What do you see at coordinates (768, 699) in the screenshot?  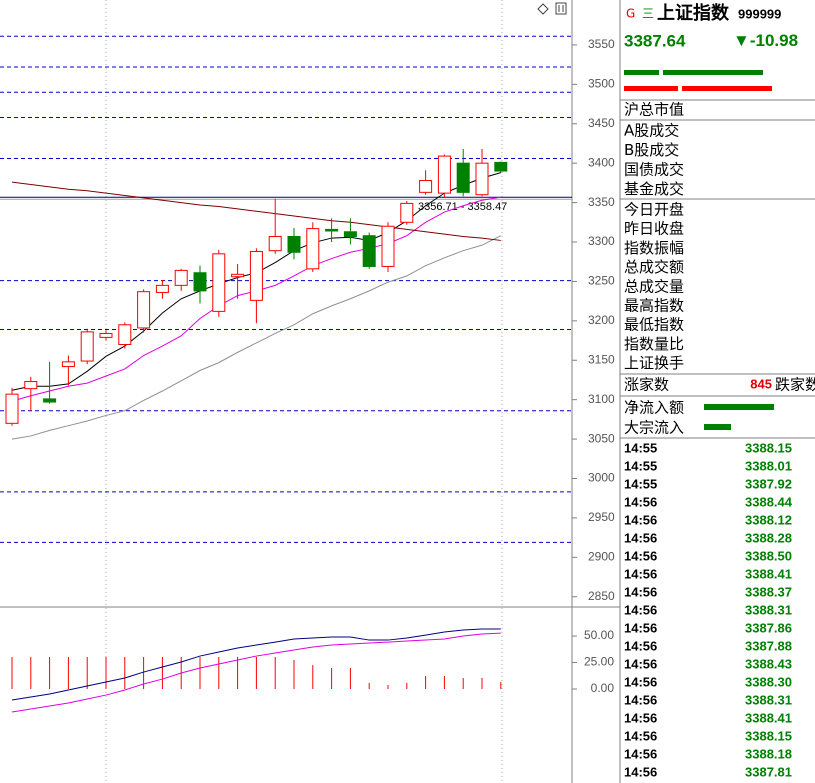 I see `tick-price: 3388.31` at bounding box center [768, 699].